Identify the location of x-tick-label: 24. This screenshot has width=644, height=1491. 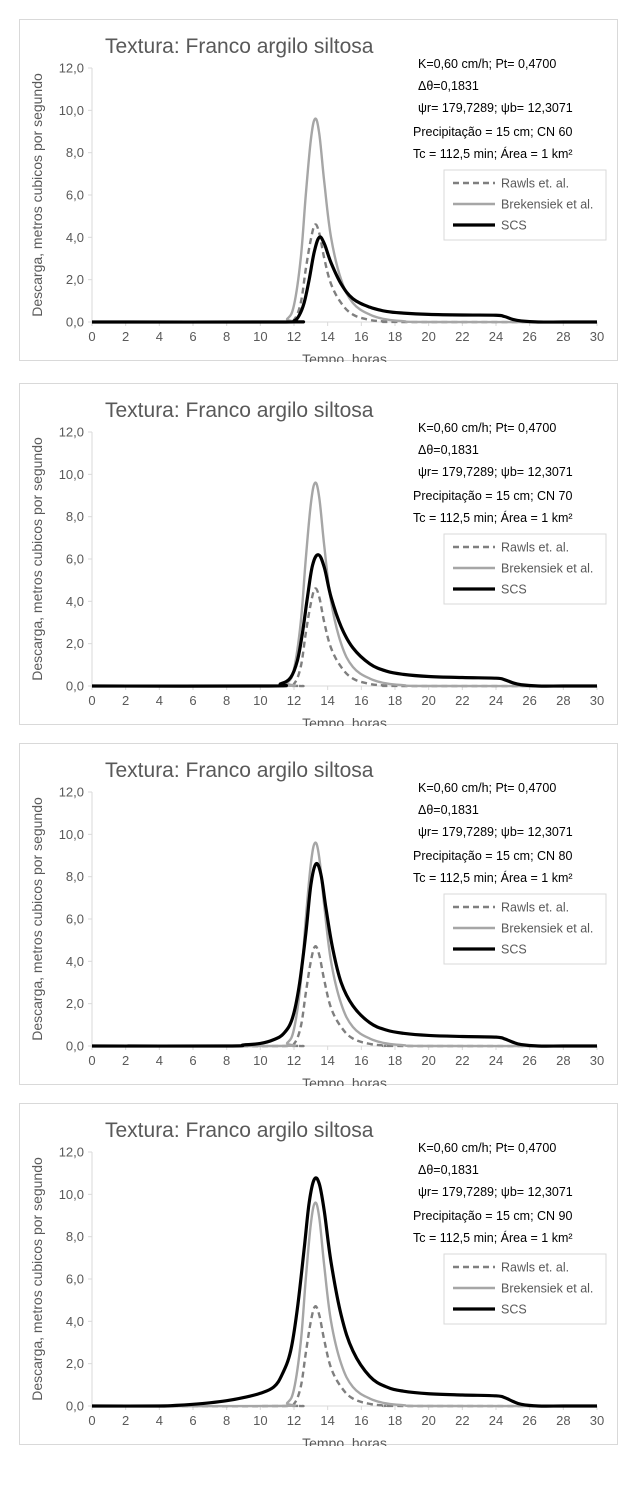
(496, 700).